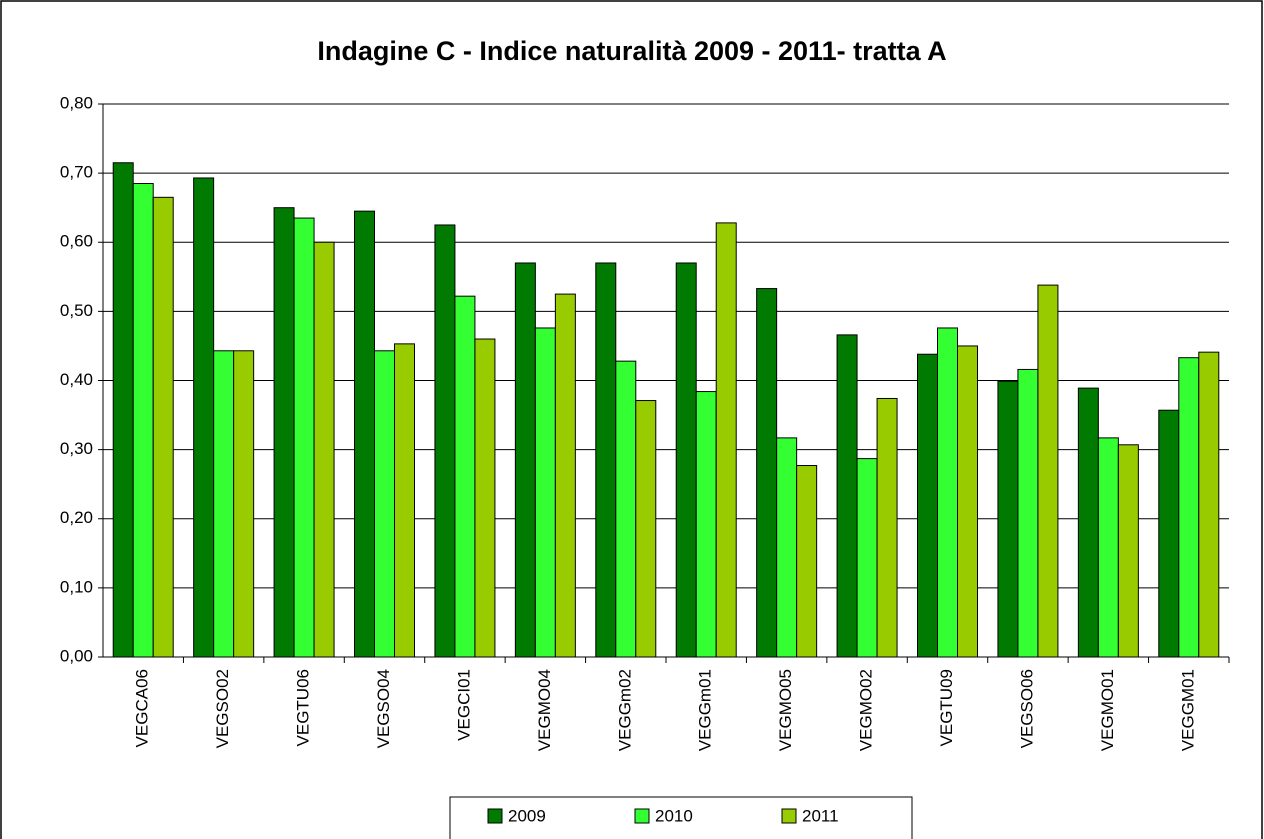 This screenshot has width=1264, height=839. I want to click on x-tick-label: VEGSO02, so click(222, 708).